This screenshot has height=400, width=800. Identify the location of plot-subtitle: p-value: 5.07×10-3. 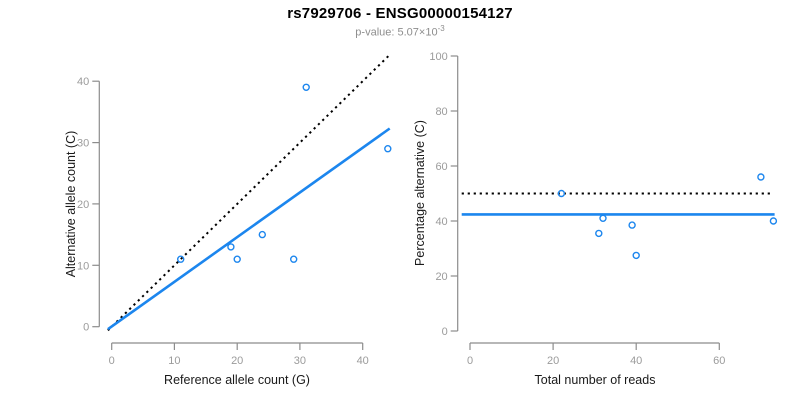
(400, 31).